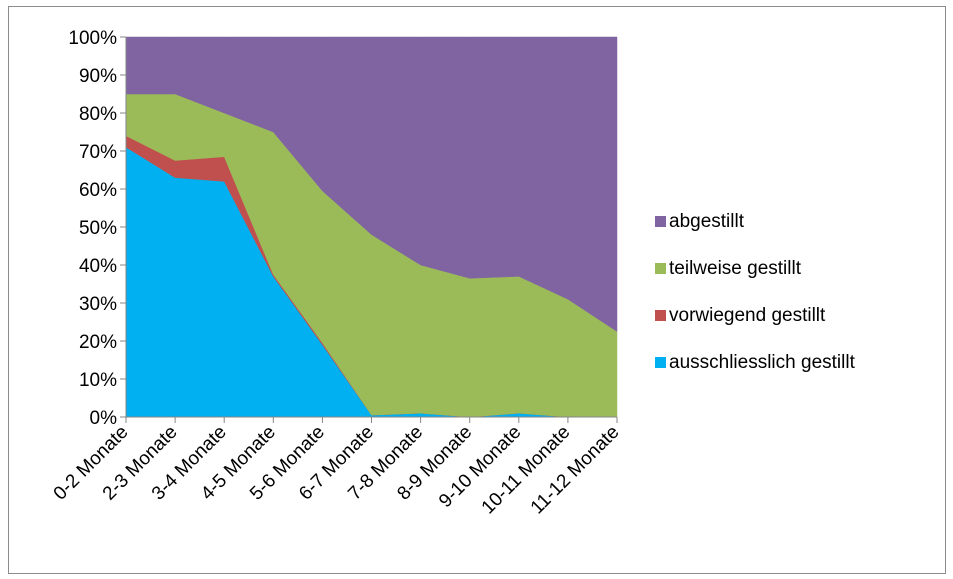 This screenshot has width=953, height=579. Describe the element at coordinates (735, 268) in the screenshot. I see `legend-label-teilweise-gestillt: teilweise gestillt` at that location.